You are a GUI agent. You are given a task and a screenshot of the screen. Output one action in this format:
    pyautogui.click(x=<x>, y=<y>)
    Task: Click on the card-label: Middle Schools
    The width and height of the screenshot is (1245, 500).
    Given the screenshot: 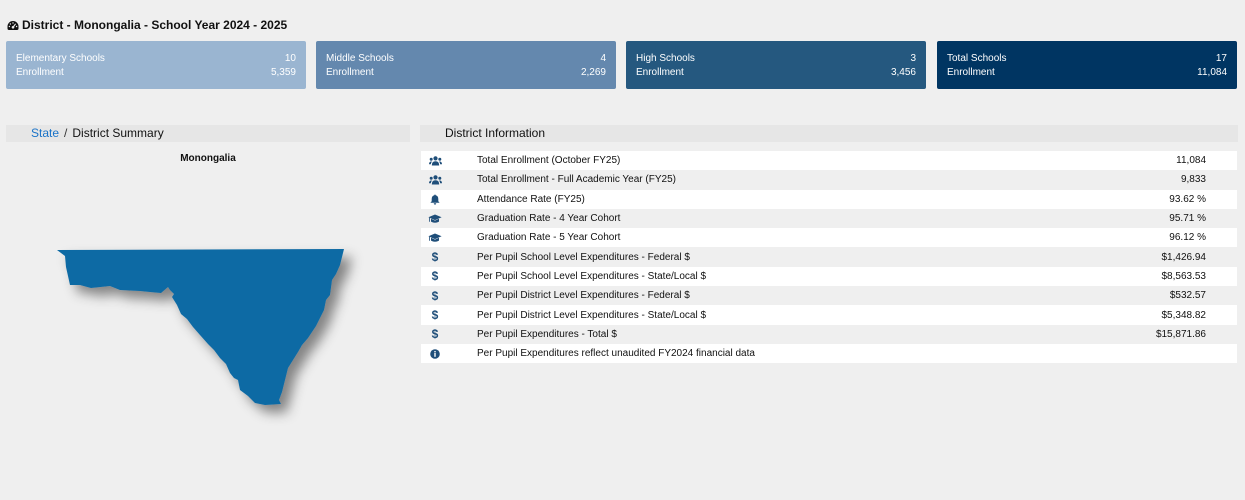 What is the action you would take?
    pyautogui.click(x=360, y=58)
    